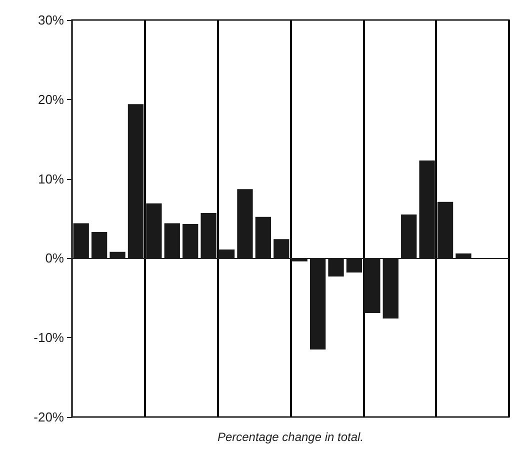 The width and height of the screenshot is (521, 453). Describe the element at coordinates (51, 99) in the screenshot. I see `y-tick-label: 20%` at that location.